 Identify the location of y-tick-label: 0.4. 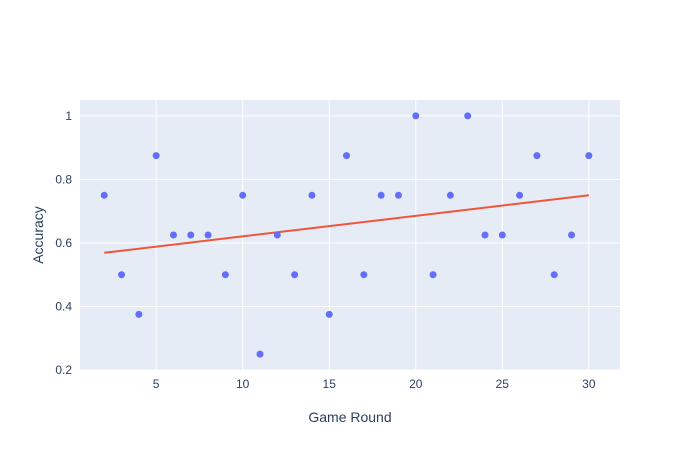
(63, 306).